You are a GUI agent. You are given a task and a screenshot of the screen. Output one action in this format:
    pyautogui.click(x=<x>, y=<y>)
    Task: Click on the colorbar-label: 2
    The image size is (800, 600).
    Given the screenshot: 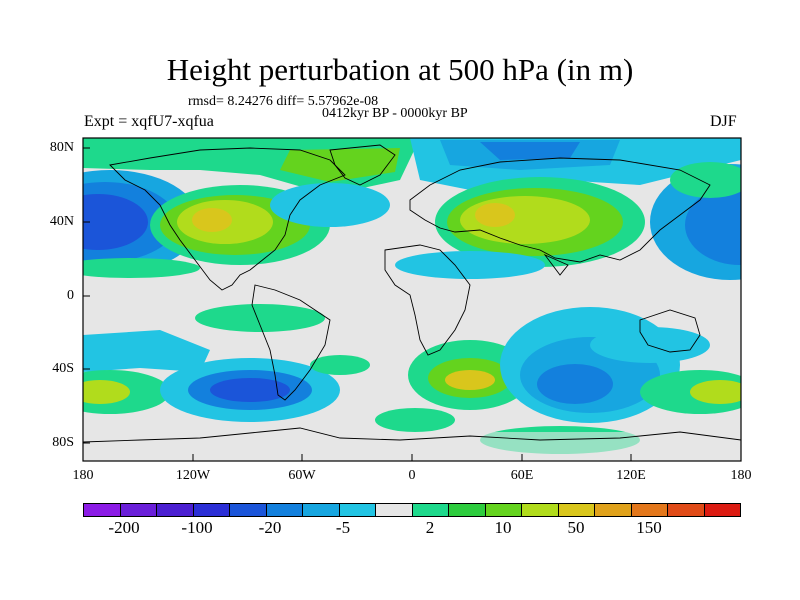 What is the action you would take?
    pyautogui.click(x=430, y=527)
    